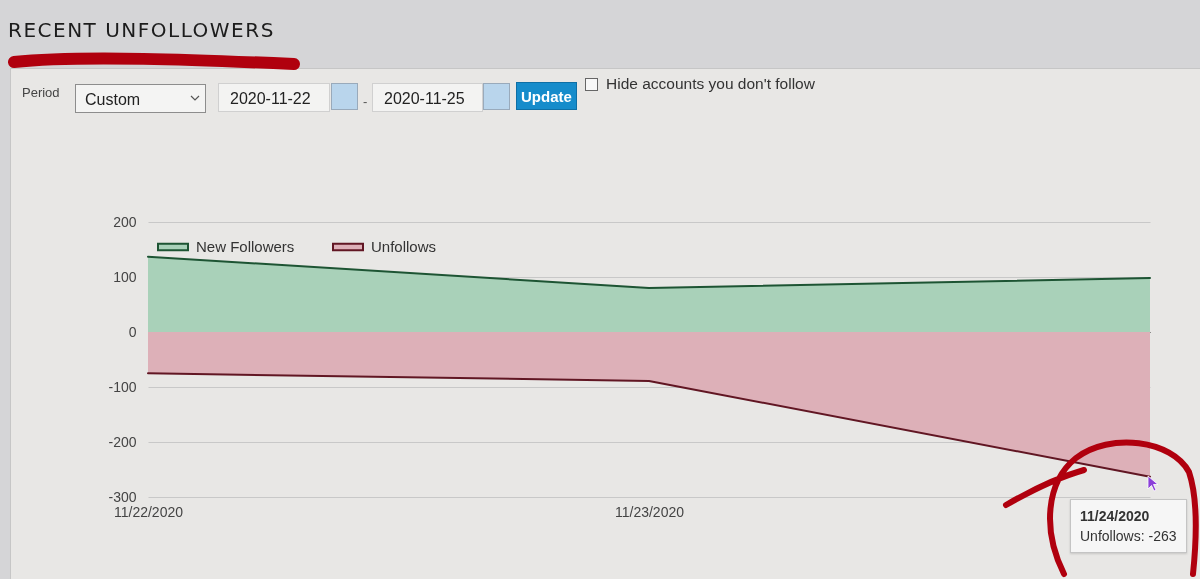 The image size is (1200, 579). What do you see at coordinates (710, 84) in the screenshot?
I see `text: Hide accounts you don't follow` at bounding box center [710, 84].